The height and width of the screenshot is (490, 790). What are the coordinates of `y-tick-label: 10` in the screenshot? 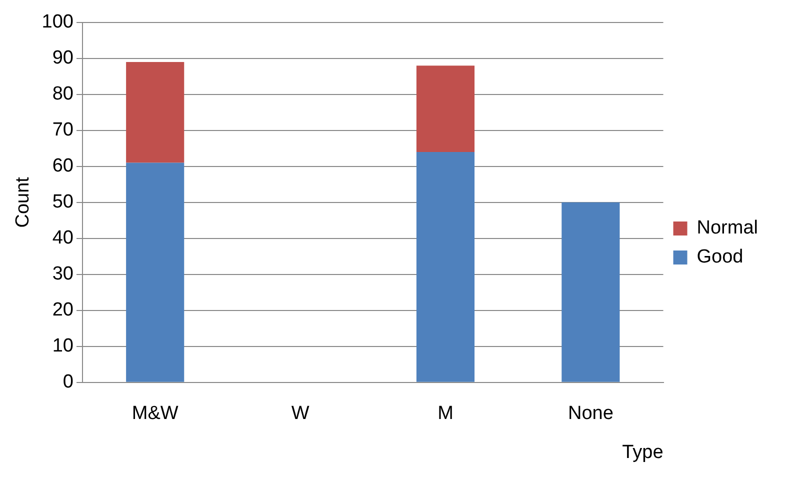 It's located at (63, 346).